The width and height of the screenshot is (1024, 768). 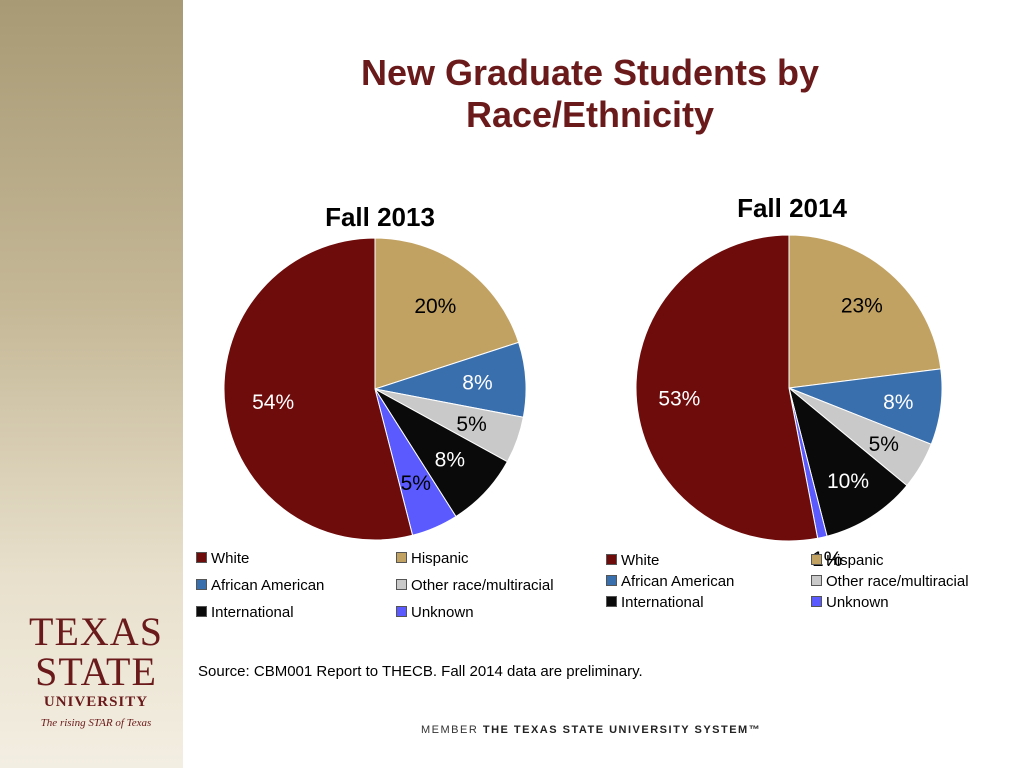 What do you see at coordinates (792, 208) in the screenshot?
I see `chart-title: Fall 2014` at bounding box center [792, 208].